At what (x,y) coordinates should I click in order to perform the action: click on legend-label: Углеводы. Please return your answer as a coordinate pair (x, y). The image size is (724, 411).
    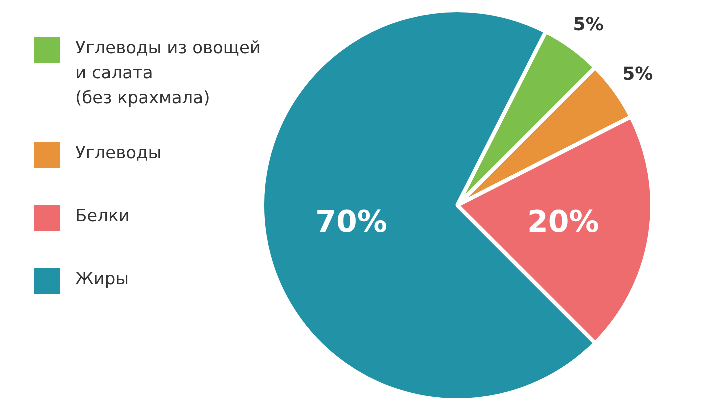
    Looking at the image, I should click on (119, 154).